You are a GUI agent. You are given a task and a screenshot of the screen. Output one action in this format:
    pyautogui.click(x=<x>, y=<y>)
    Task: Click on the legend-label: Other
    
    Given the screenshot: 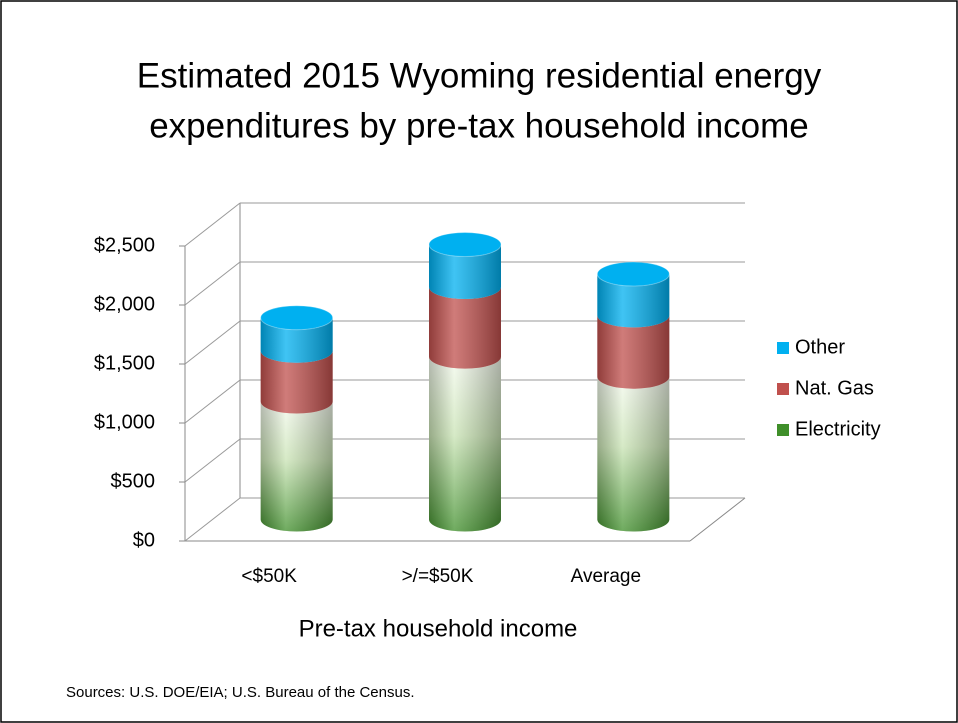 What is the action you would take?
    pyautogui.click(x=820, y=347)
    